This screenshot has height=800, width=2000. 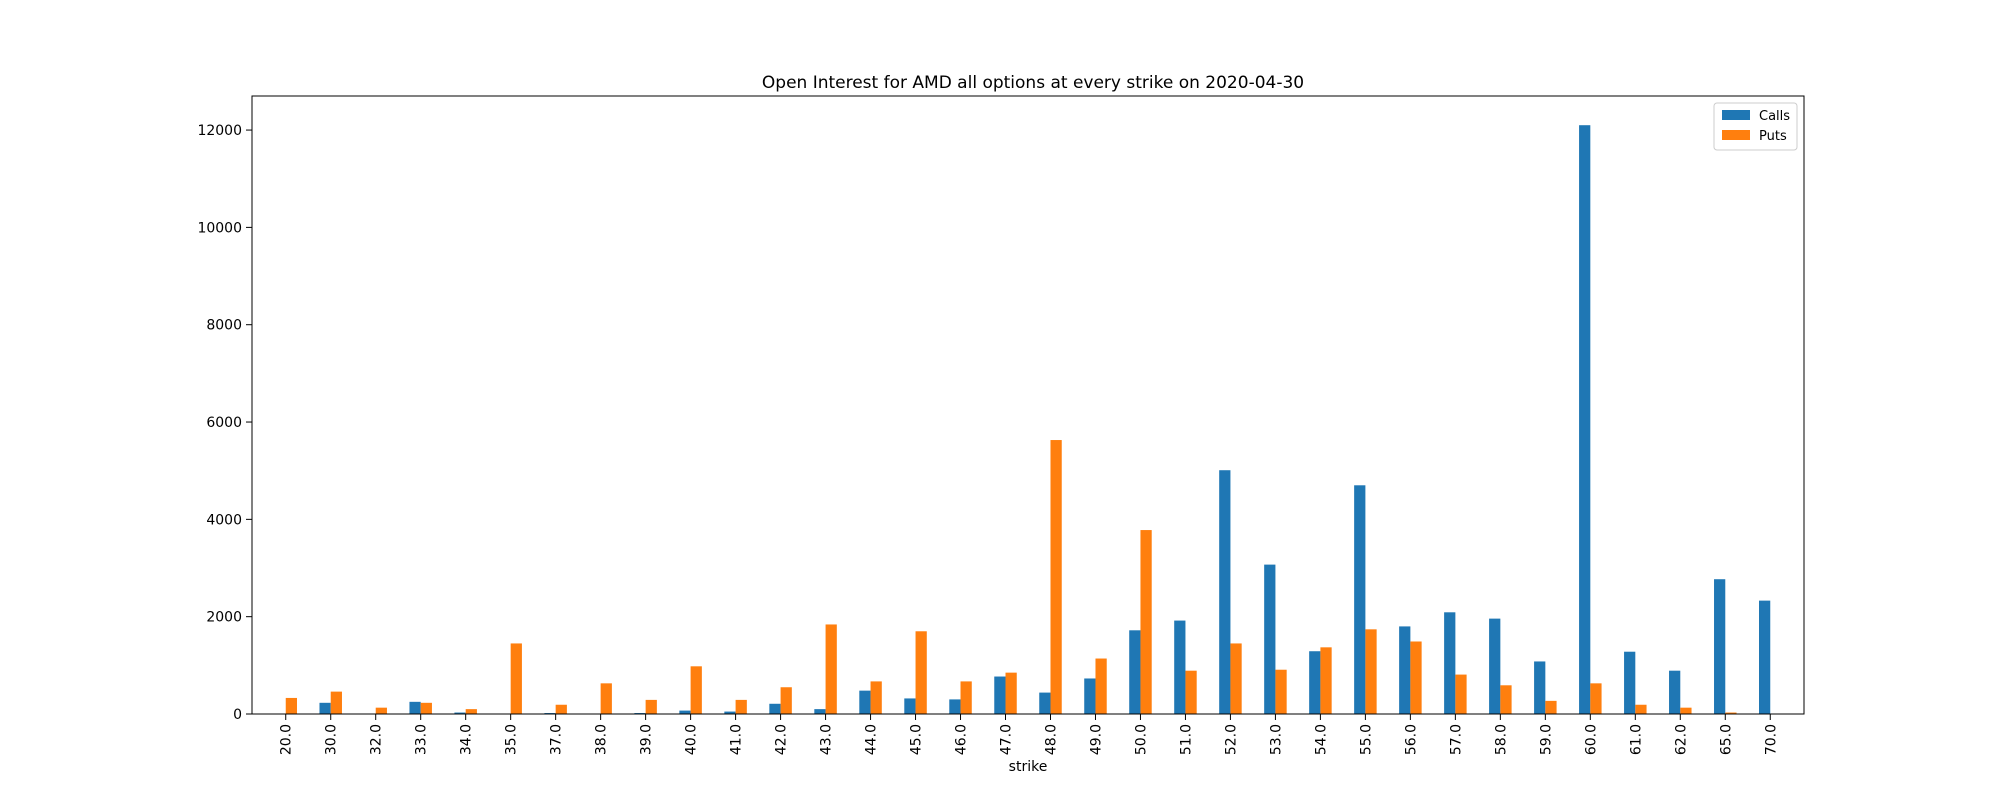 I want to click on bar-calls-33.0, so click(x=415, y=707).